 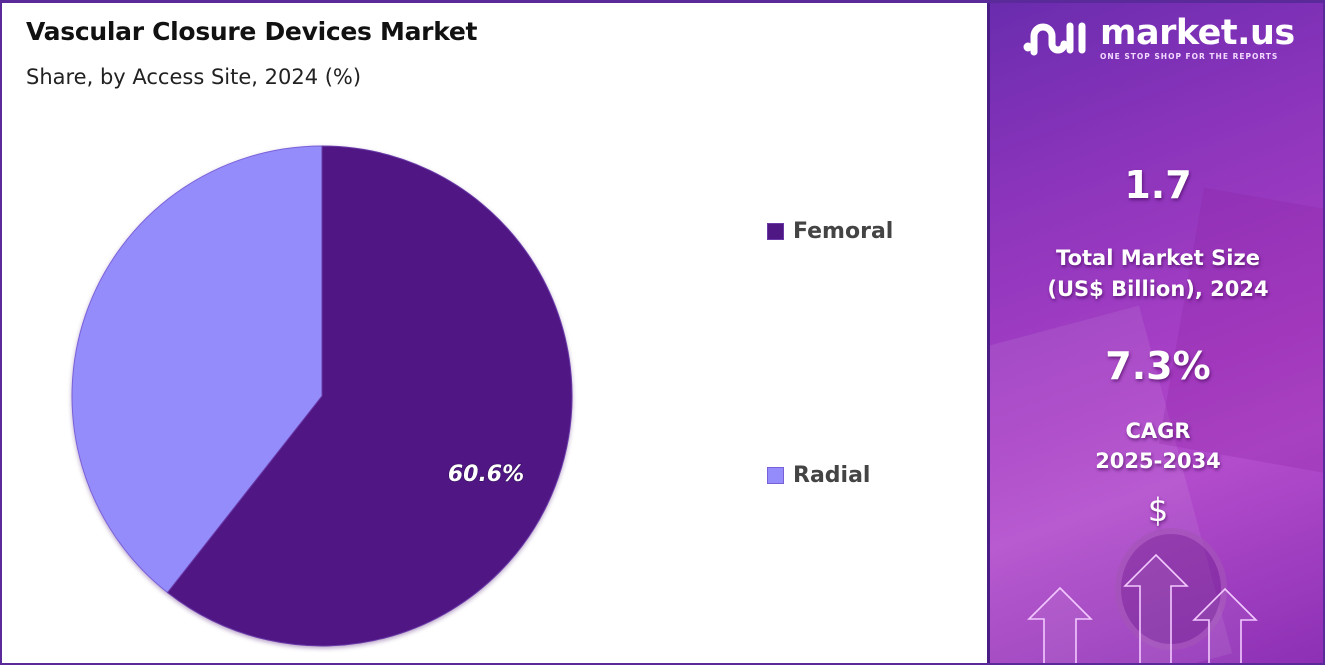 I want to click on chart-title: Vascular Closure Devices Market, so click(x=252, y=31).